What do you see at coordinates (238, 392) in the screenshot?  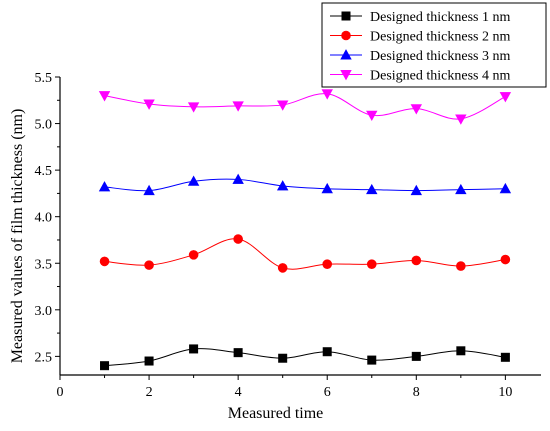 I see `x-tick-label: 4` at bounding box center [238, 392].